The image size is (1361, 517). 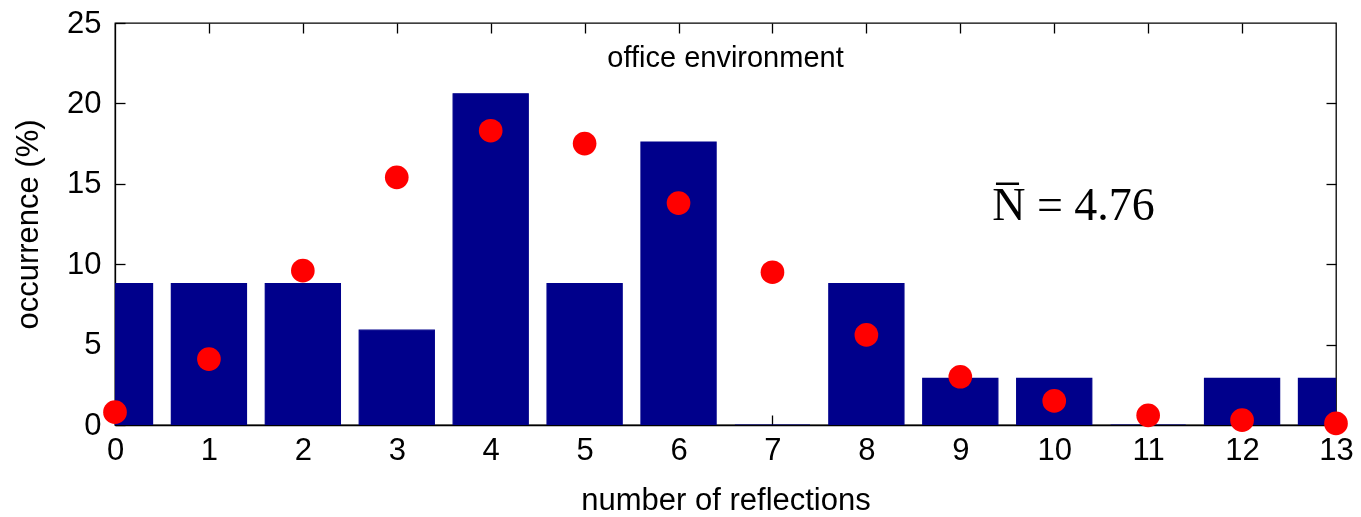 What do you see at coordinates (726, 499) in the screenshot?
I see `x-axis-title: number of reflections` at bounding box center [726, 499].